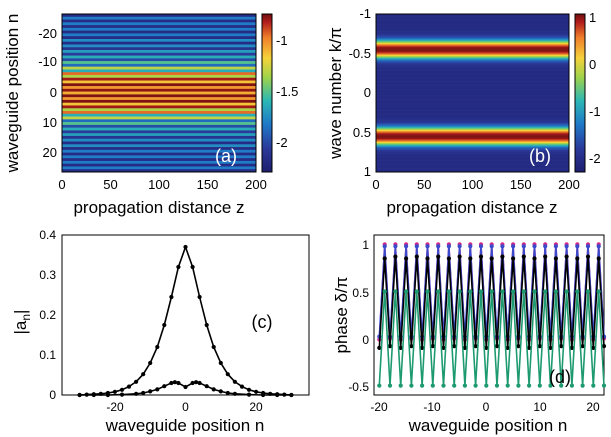 The height and width of the screenshot is (437, 611). What do you see at coordinates (22, 322) in the screenshot?
I see `panel-c-ylabel: |an|` at bounding box center [22, 322].